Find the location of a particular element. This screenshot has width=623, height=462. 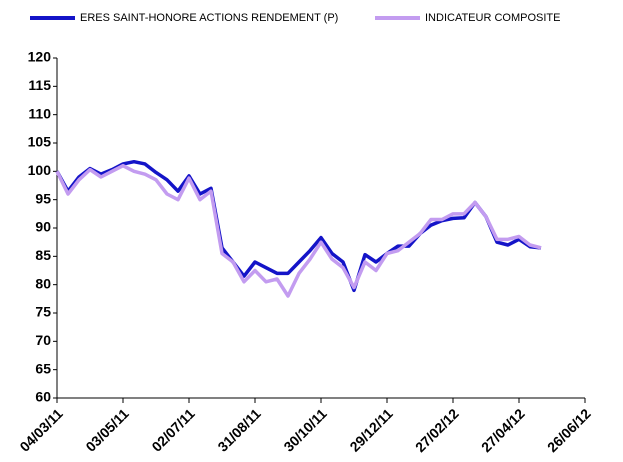

x-tick-label: 02/07/11 is located at coordinates (172, 429).